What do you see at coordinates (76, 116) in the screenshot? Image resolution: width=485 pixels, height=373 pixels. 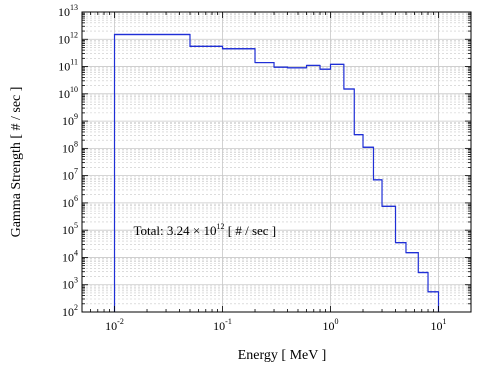 I see `y-tick-label-exponent: 9` at bounding box center [76, 116].